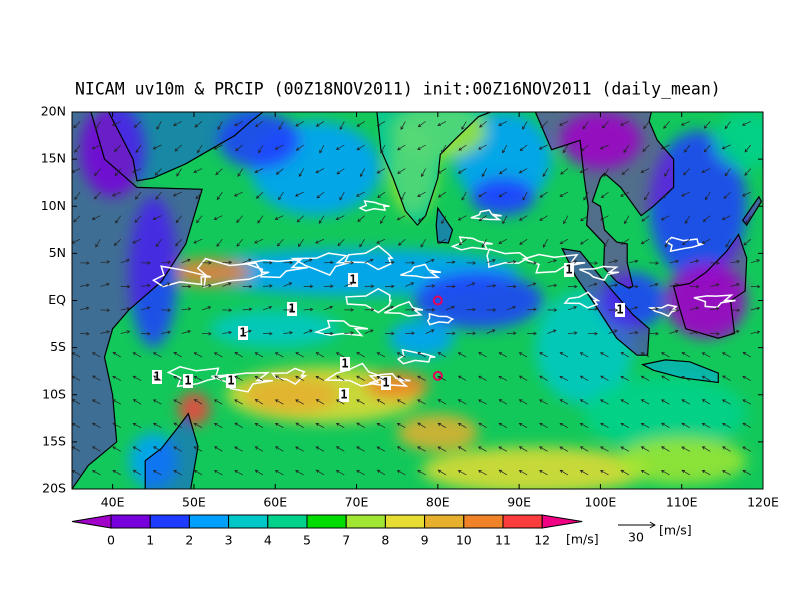 The image size is (800, 600). Describe the element at coordinates (137, 300) in the screenshot. I see `coastline` at that location.